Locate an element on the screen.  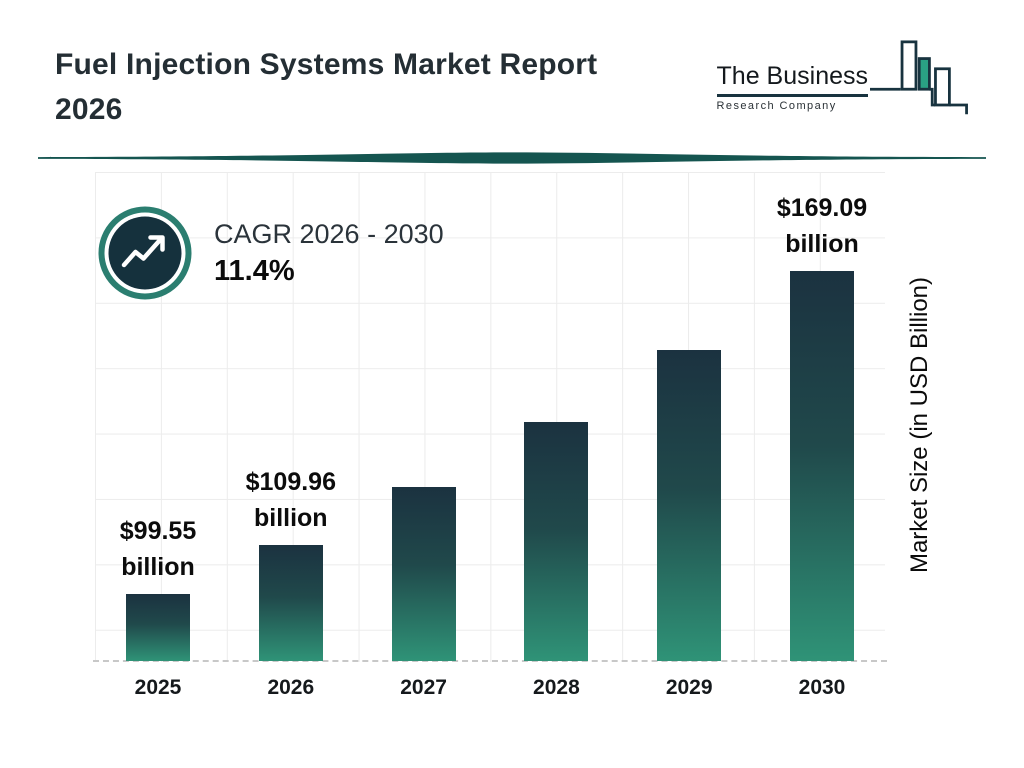
bar-column-2029 is located at coordinates (689, 505).